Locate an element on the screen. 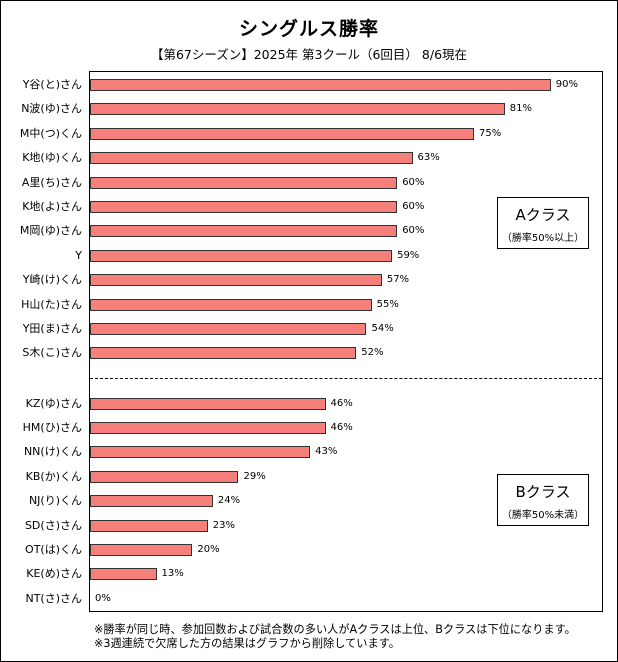 The width and height of the screenshot is (618, 662). class-a-note: （勝率50%以上） is located at coordinates (543, 238).